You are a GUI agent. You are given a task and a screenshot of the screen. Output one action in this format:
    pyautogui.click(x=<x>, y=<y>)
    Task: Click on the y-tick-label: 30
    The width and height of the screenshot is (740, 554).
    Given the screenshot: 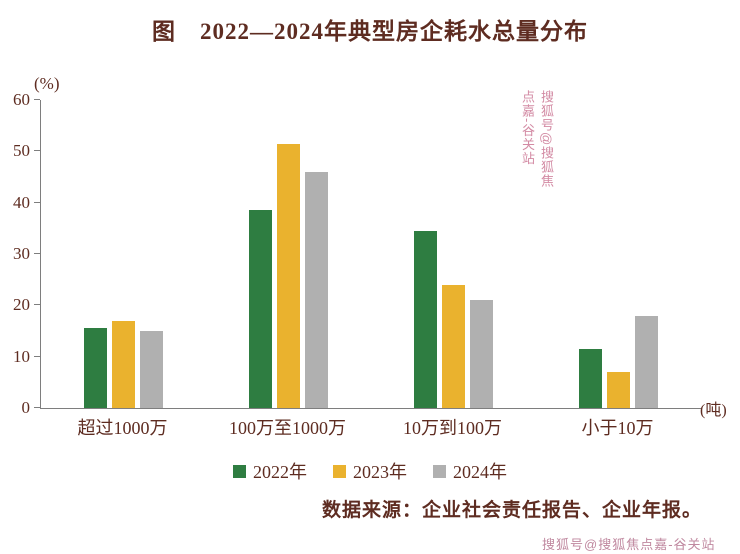 What is the action you would take?
    pyautogui.click(x=21, y=253)
    